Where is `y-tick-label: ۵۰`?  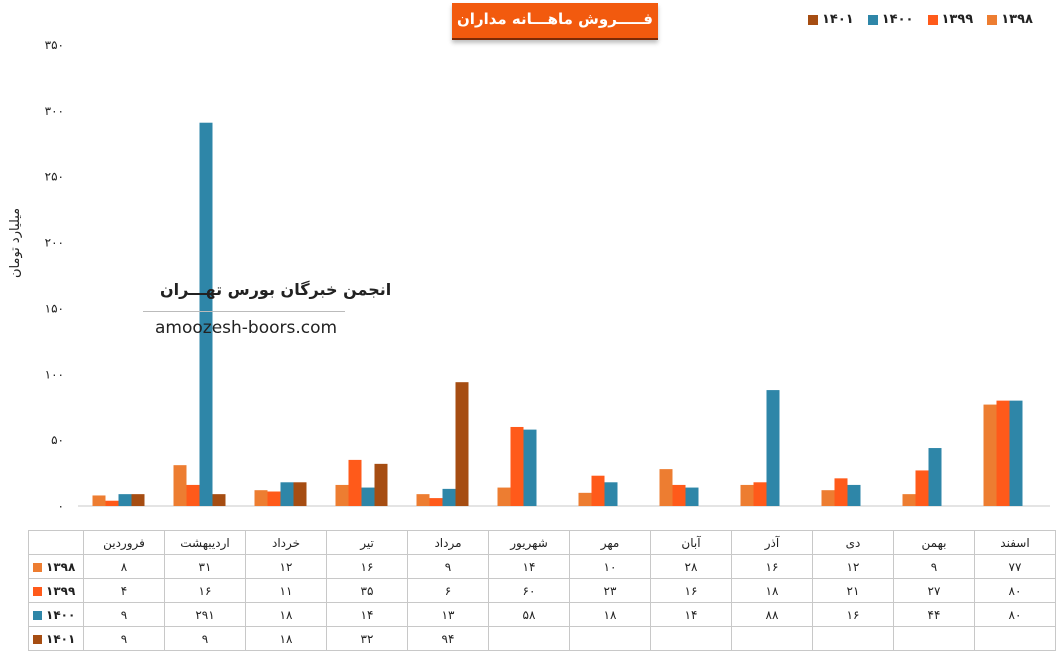
y-tick-label: ۵۰ is located at coordinates (57, 440).